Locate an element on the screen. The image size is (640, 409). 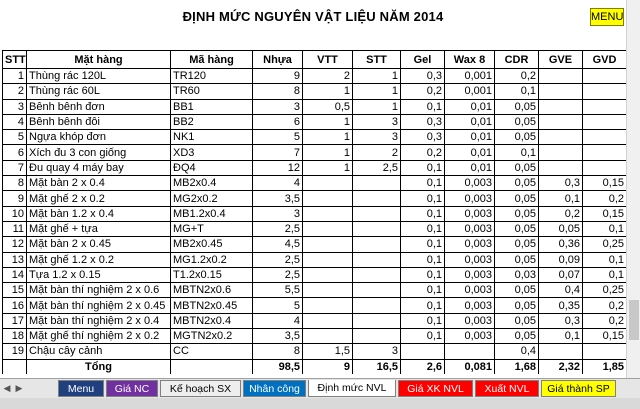
header-gel: Gel is located at coordinates (422, 59).